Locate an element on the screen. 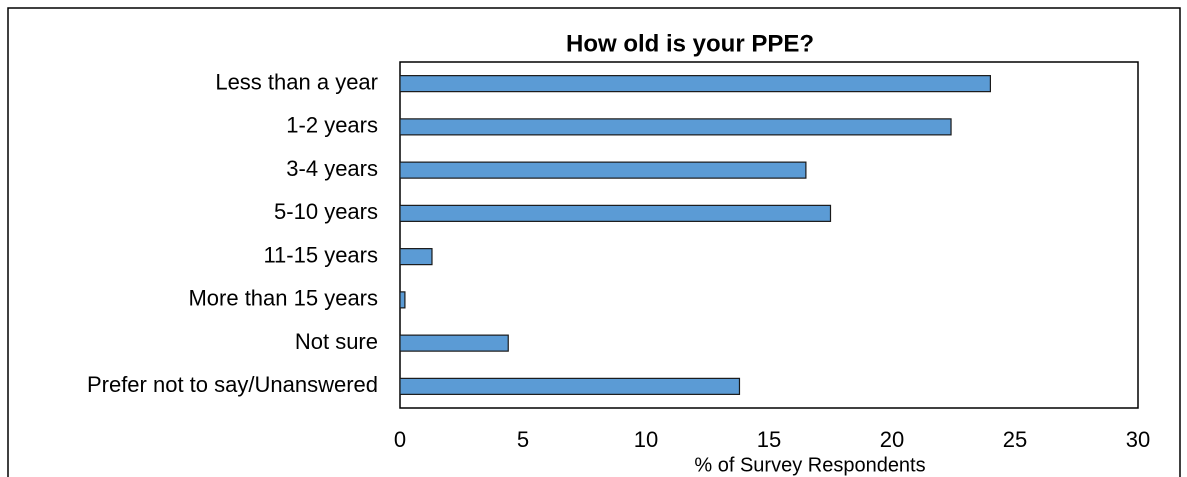 This screenshot has height=477, width=1187. y-tick-label: More than 15 years is located at coordinates (283, 298).